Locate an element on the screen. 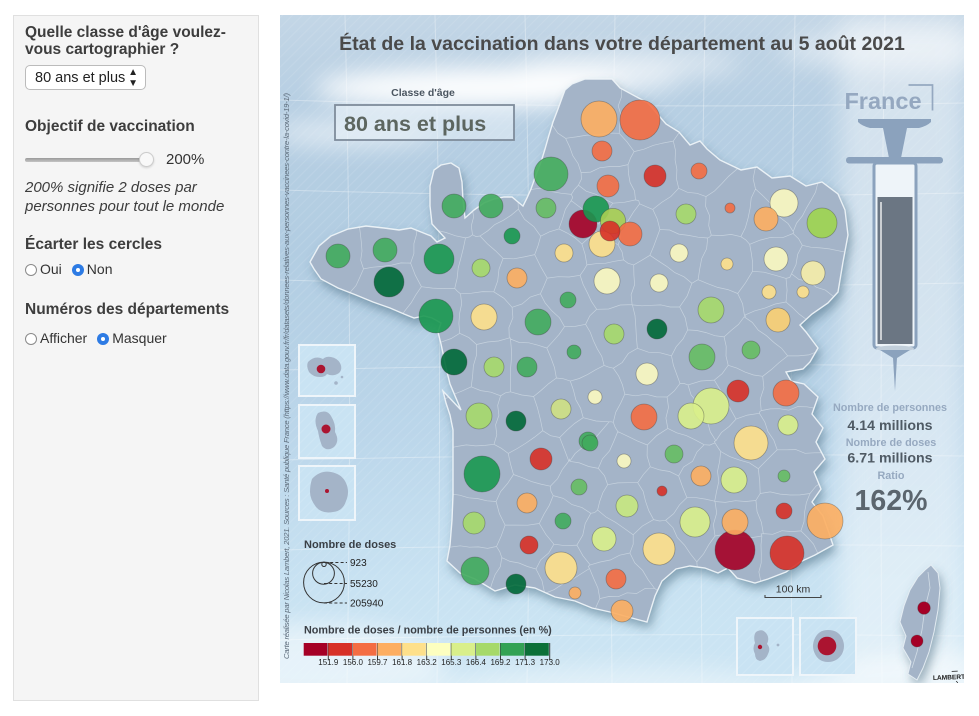 The height and width of the screenshot is (716, 979). svg-text: 161.8 is located at coordinates (402, 662).